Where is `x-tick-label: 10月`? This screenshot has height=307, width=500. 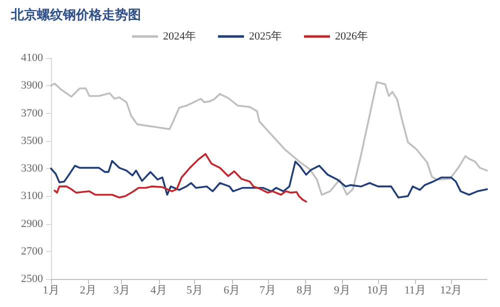 x-tick-label: 10月 is located at coordinates (378, 290).